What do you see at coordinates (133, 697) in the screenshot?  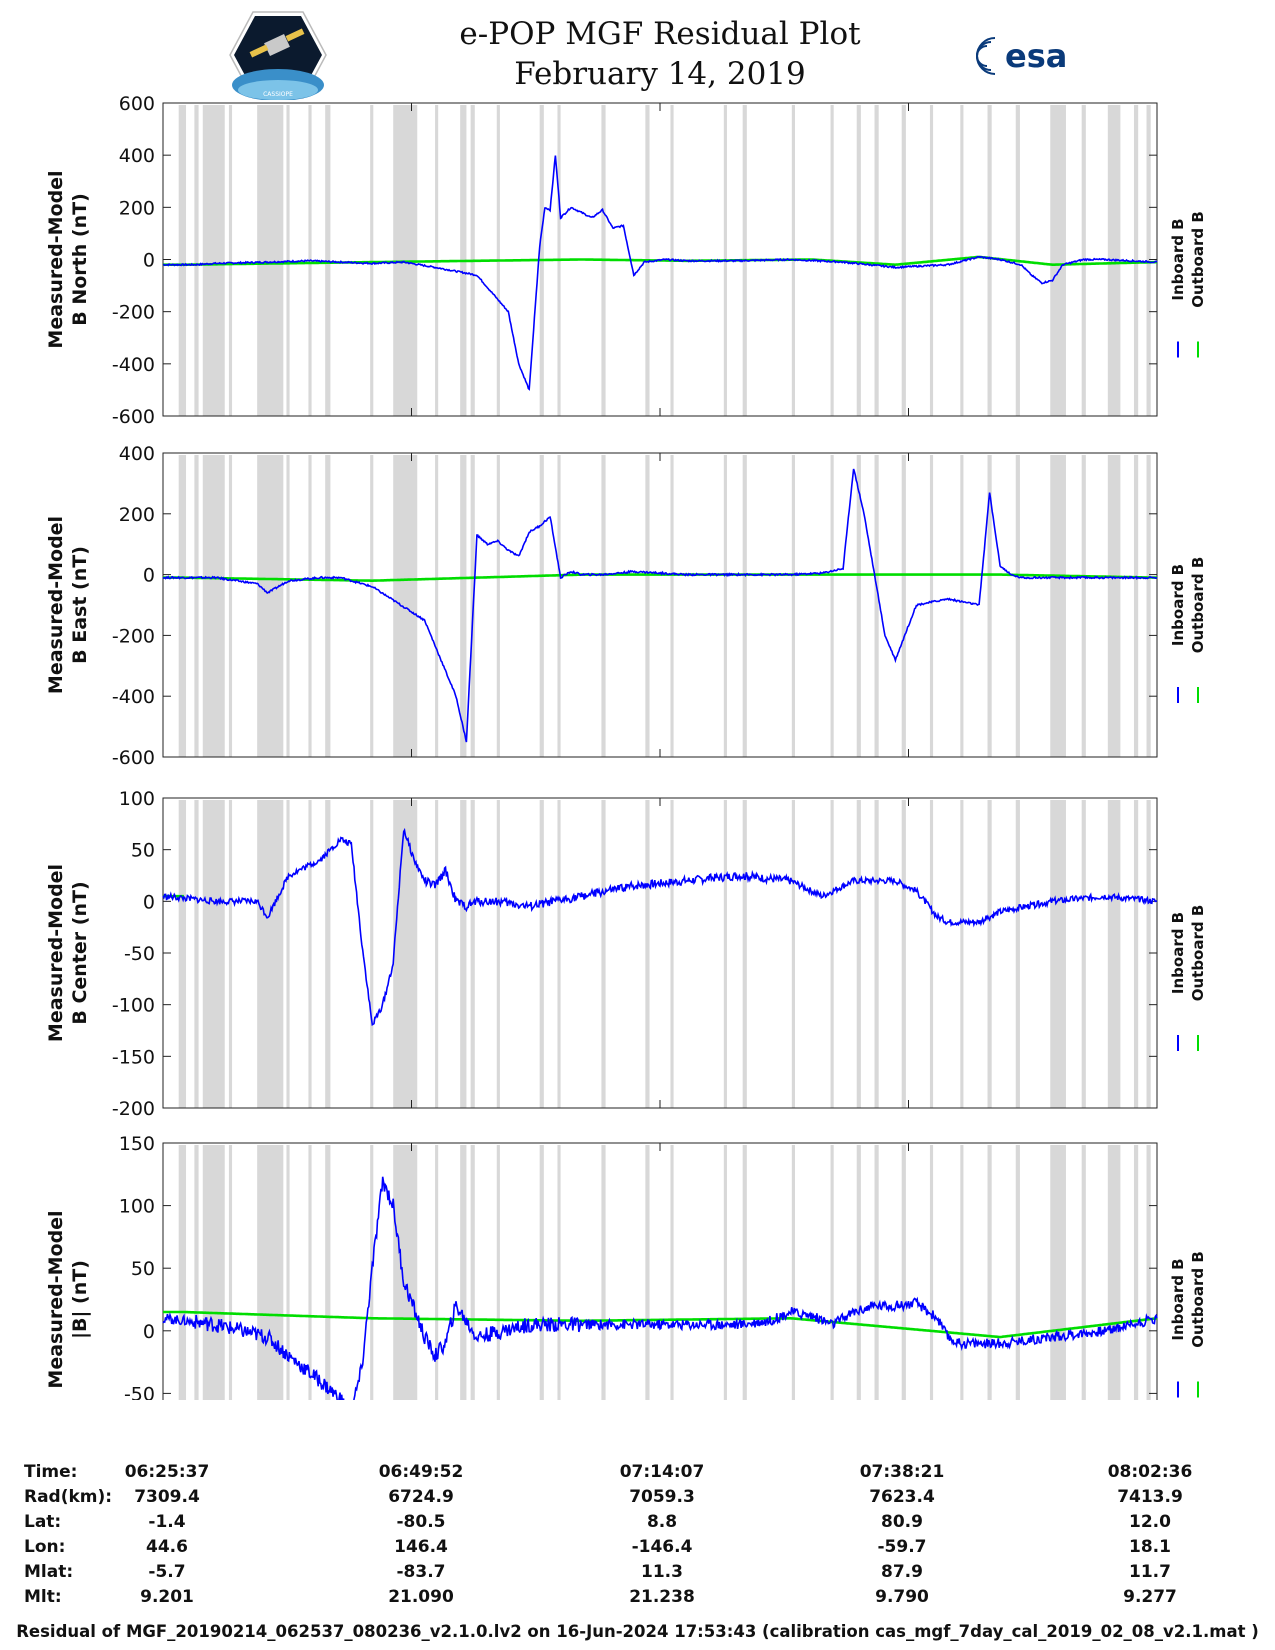 I see `y-tick-label: -400` at bounding box center [133, 697].